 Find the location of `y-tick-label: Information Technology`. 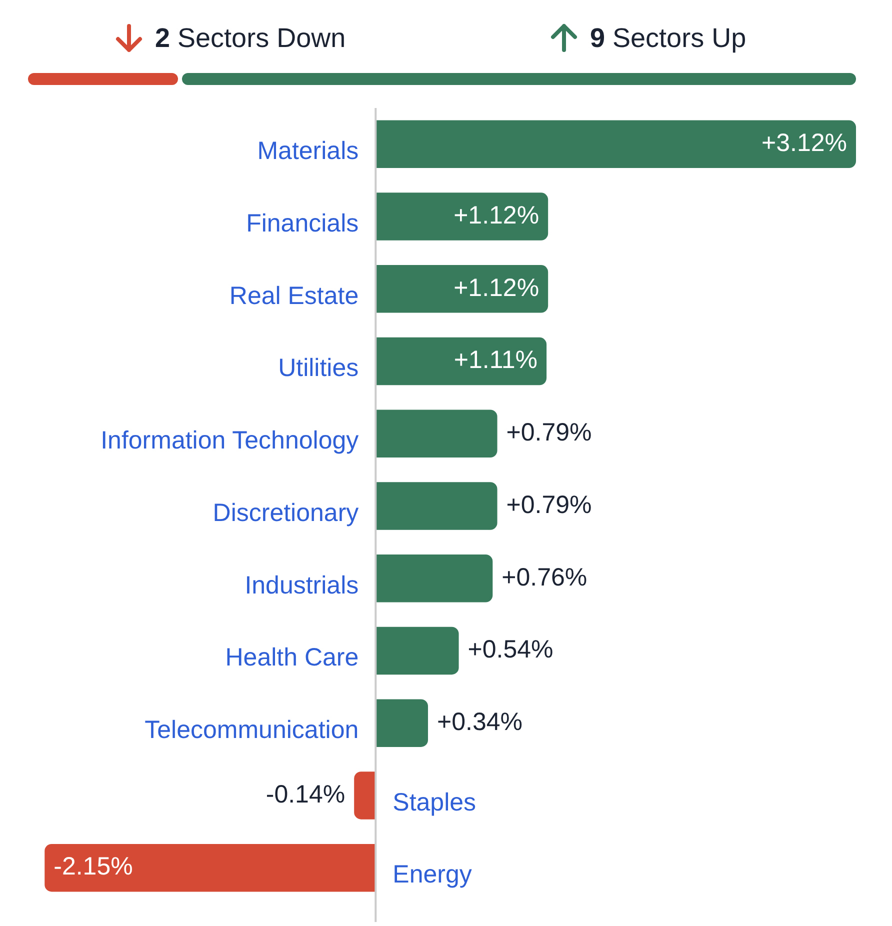

y-tick-label: Information Technology is located at coordinates (230, 440).